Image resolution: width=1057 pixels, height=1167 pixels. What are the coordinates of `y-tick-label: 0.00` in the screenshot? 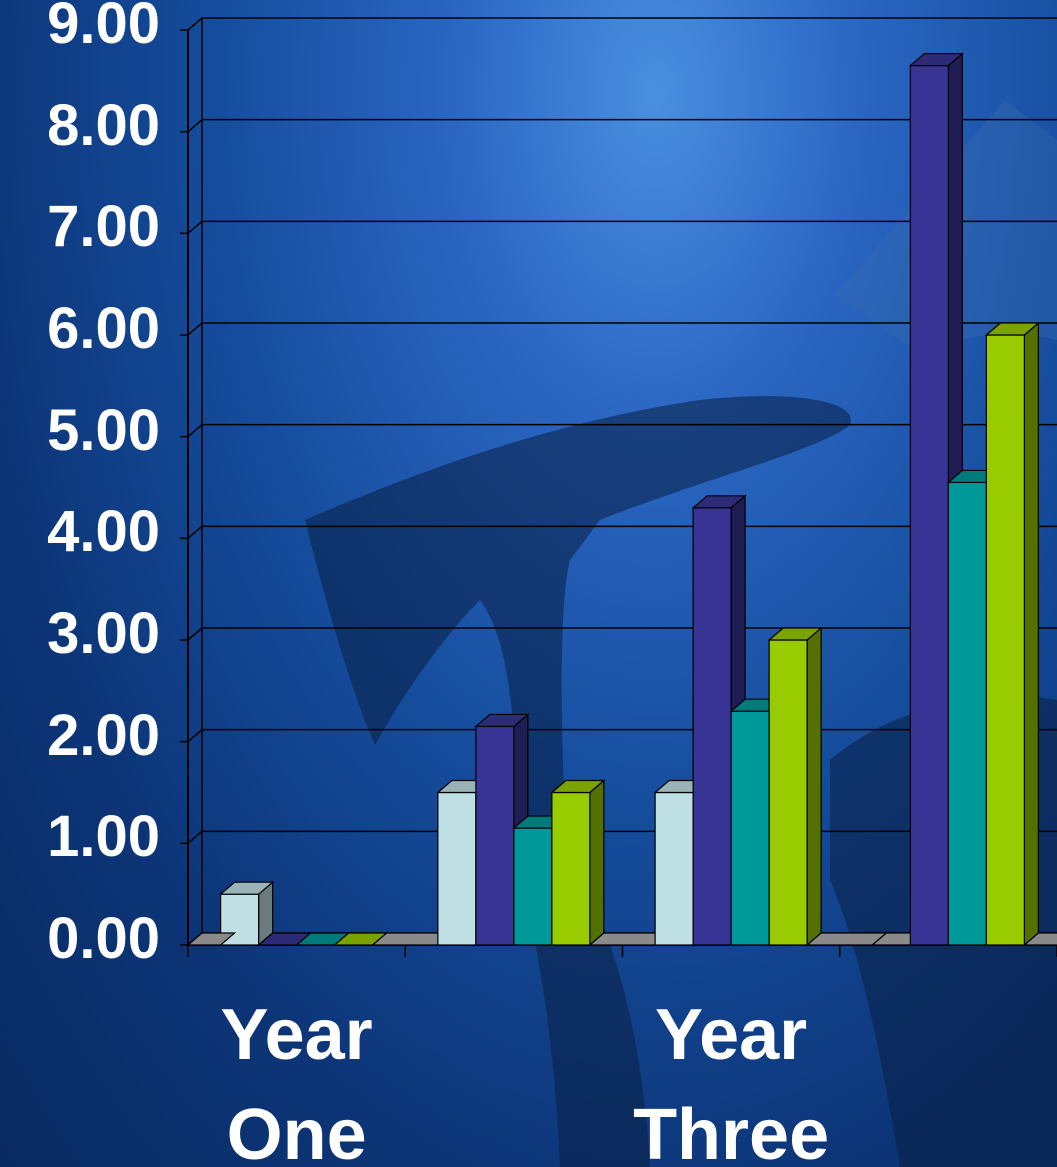 It's located at (103, 938).